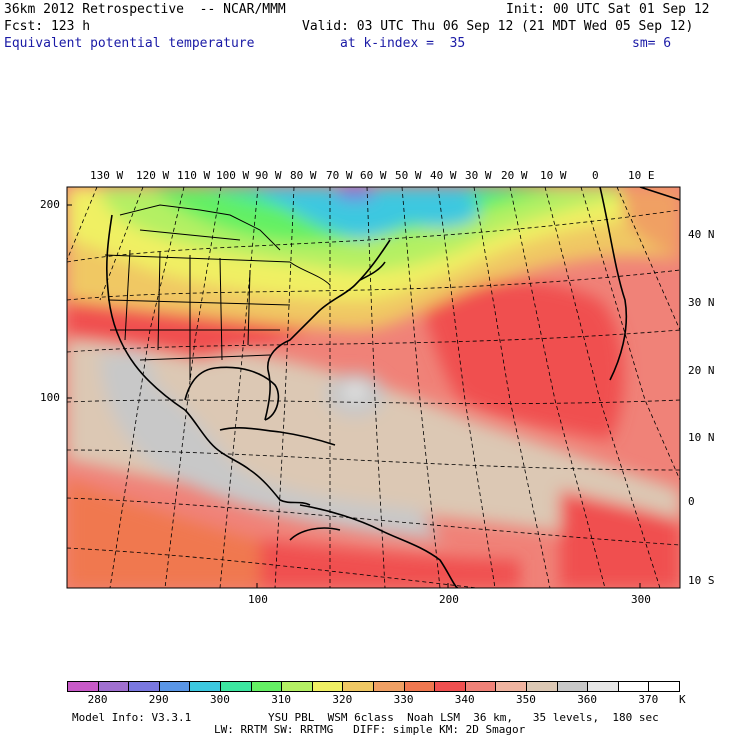  Describe the element at coordinates (478, 175) in the screenshot. I see `lon-label: 30 W` at that location.